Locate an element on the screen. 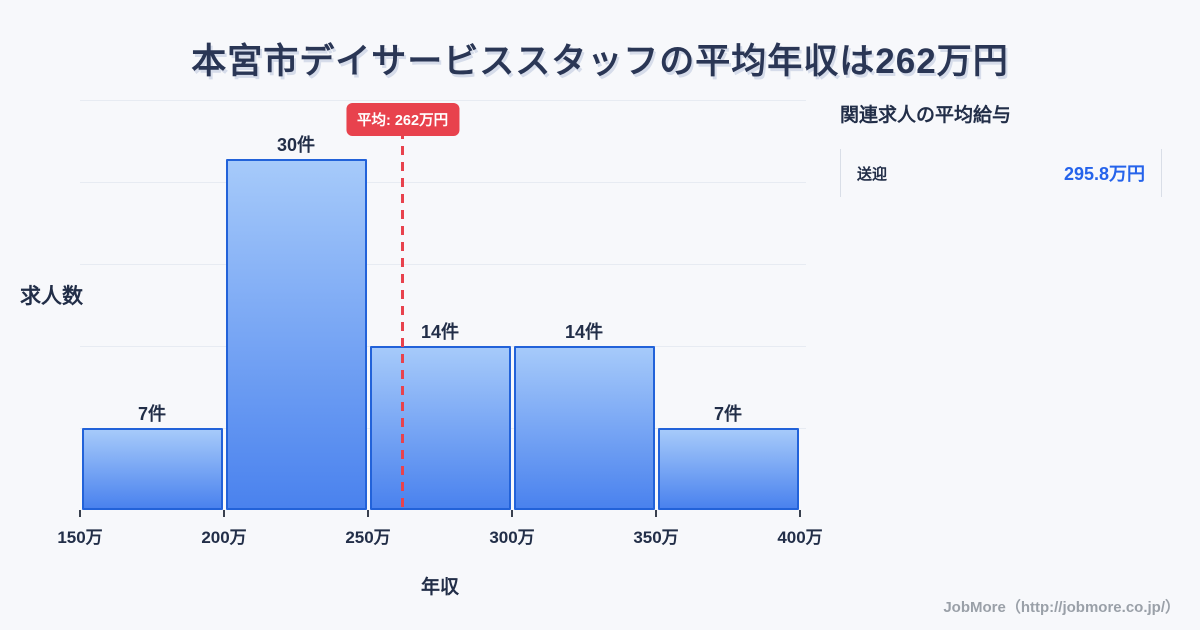  x-axis-tick-label: 150万 is located at coordinates (80, 537).